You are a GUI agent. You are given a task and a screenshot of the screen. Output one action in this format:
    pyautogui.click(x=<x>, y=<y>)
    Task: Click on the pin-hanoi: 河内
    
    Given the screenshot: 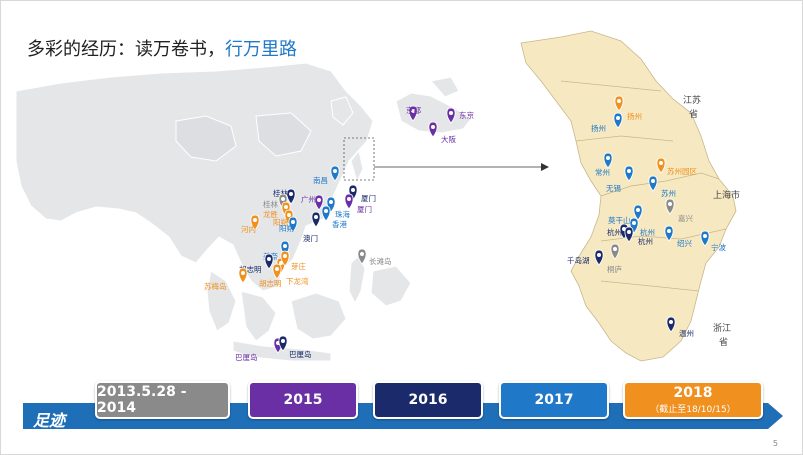 What is the action you would take?
    pyautogui.click(x=250, y=224)
    